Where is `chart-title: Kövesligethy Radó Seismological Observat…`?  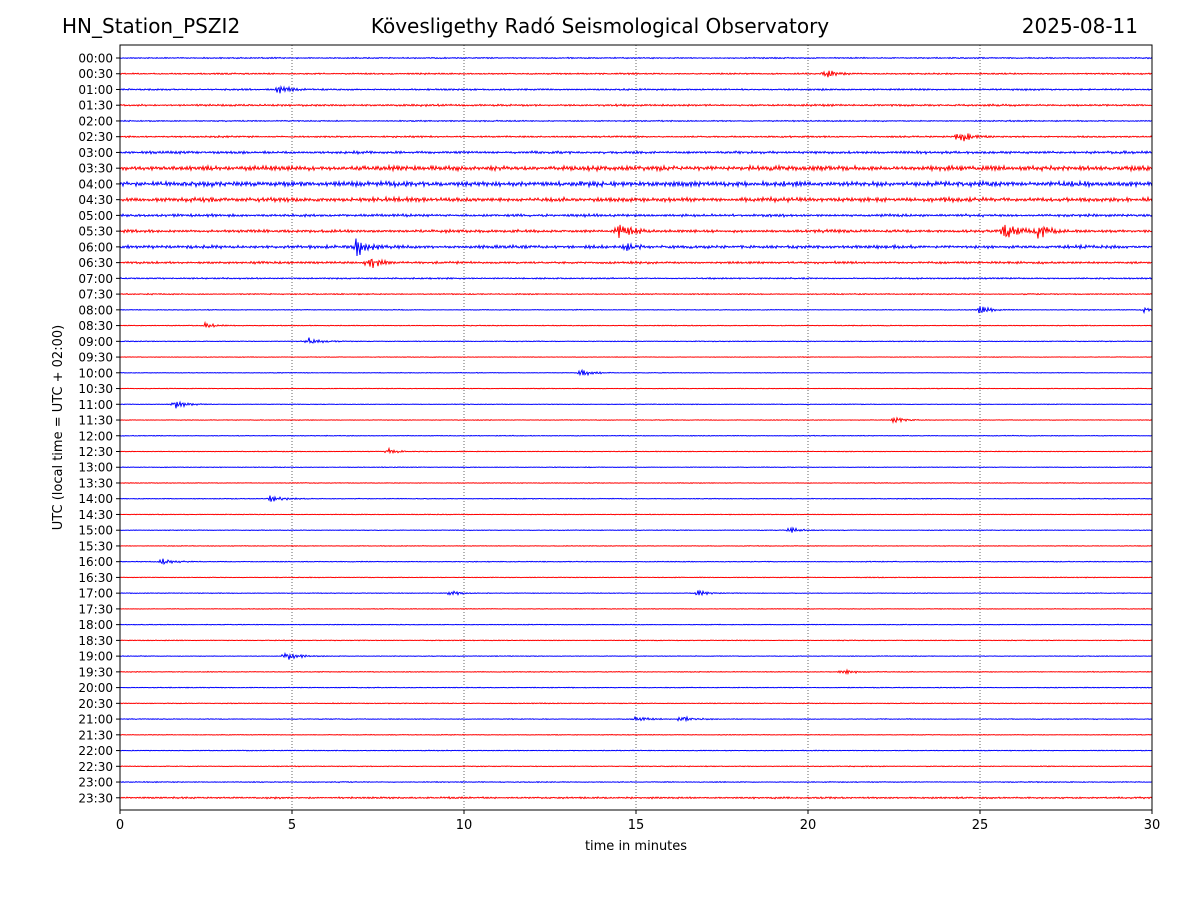
chart-title: Kövesligethy Radó Seismological Observat… is located at coordinates (600, 26).